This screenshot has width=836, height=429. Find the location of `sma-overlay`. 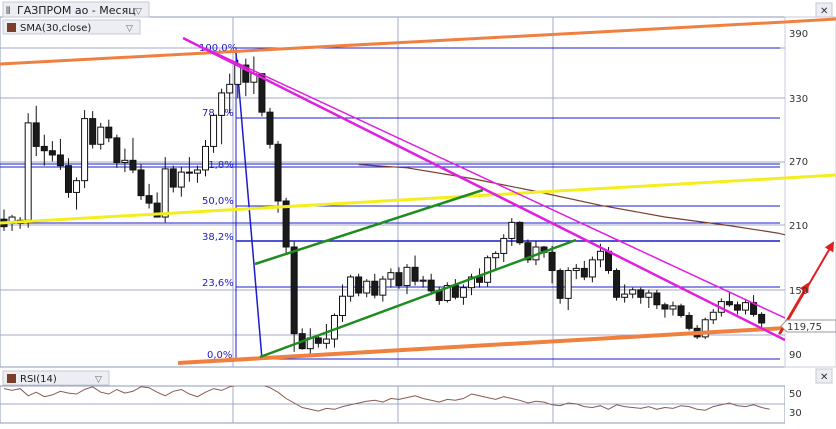

sma-overlay is located at coordinates (571, 200).